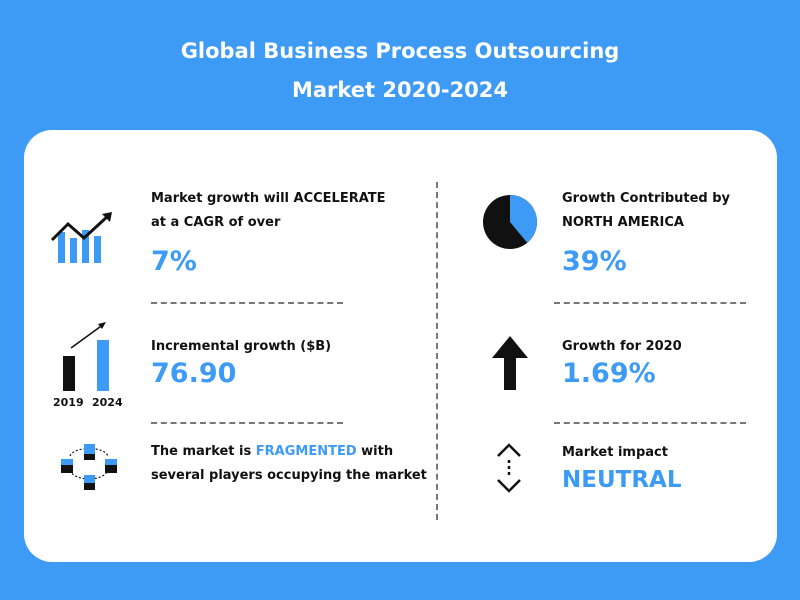  What do you see at coordinates (622, 346) in the screenshot?
I see `growth2020-label: Growth for 2020` at bounding box center [622, 346].